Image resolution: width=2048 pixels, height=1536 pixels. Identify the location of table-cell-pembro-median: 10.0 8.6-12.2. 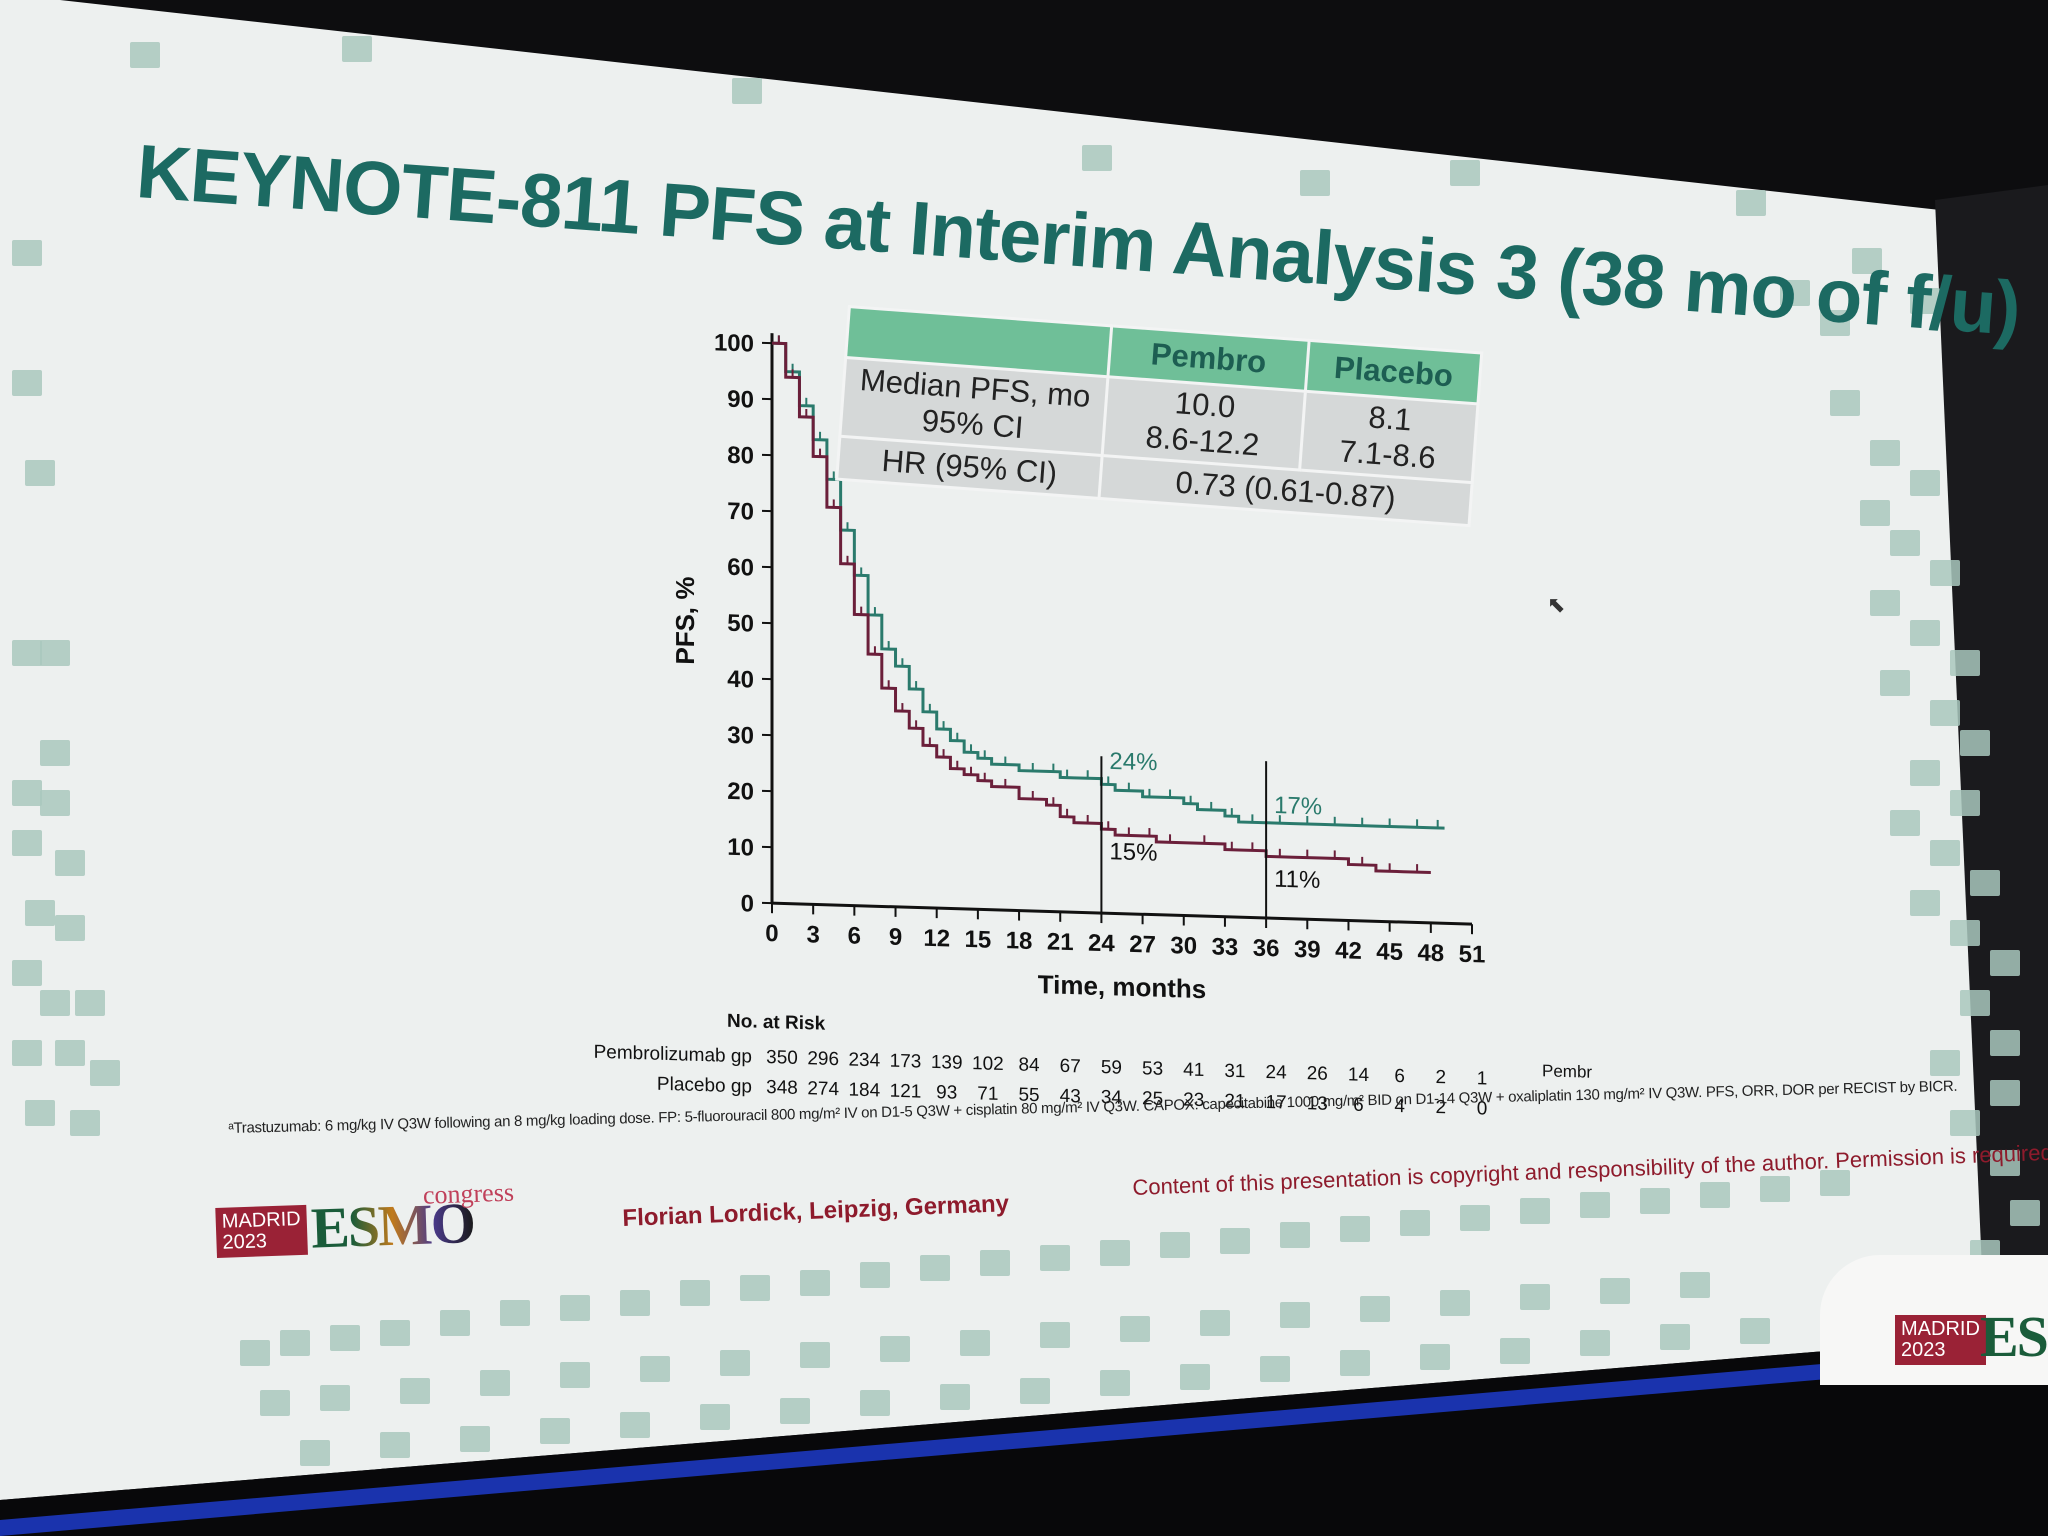
(1204, 423).